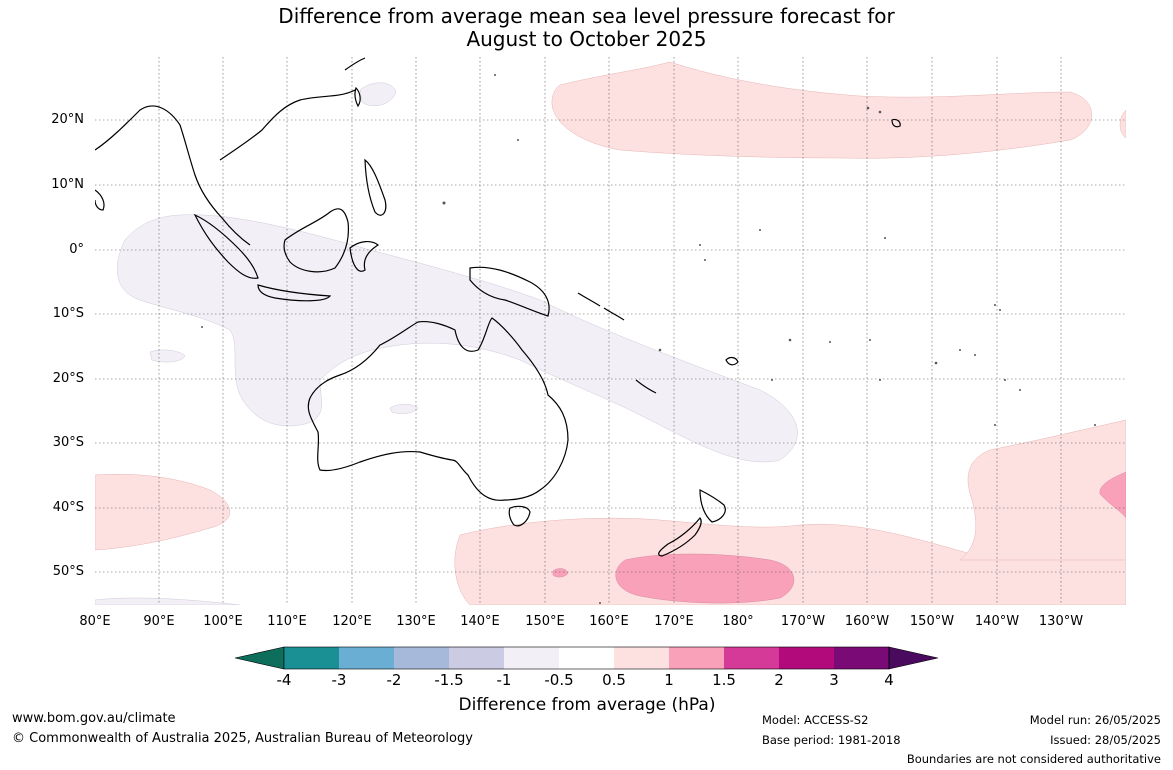  Describe the element at coordinates (94, 718) in the screenshot. I see `footer-url: www.bom.gov.au/climate` at that location.